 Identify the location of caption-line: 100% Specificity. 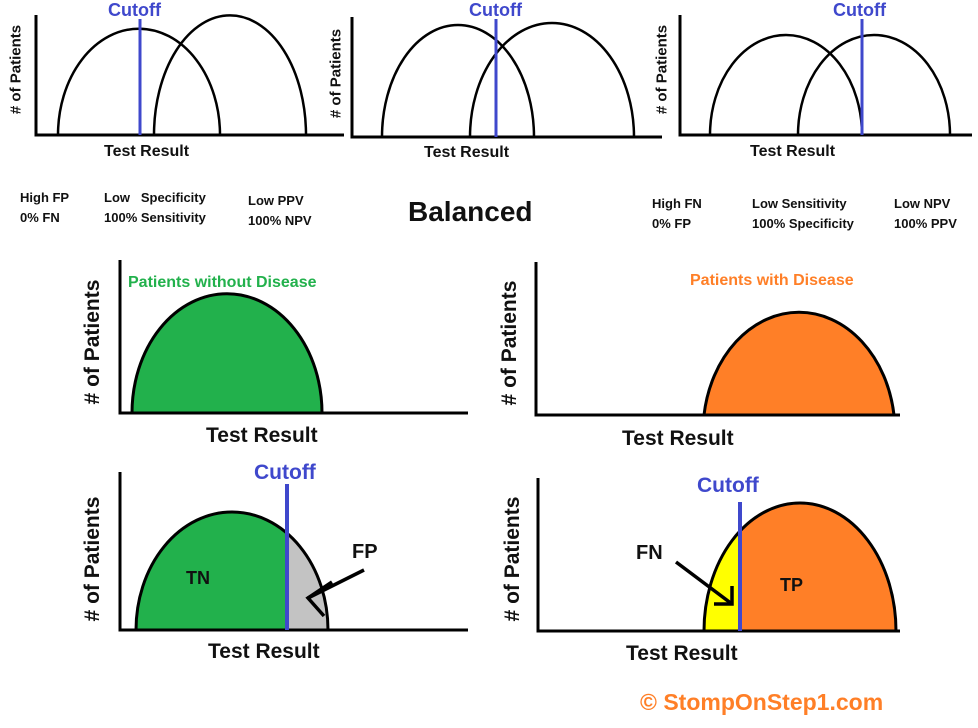
(803, 223).